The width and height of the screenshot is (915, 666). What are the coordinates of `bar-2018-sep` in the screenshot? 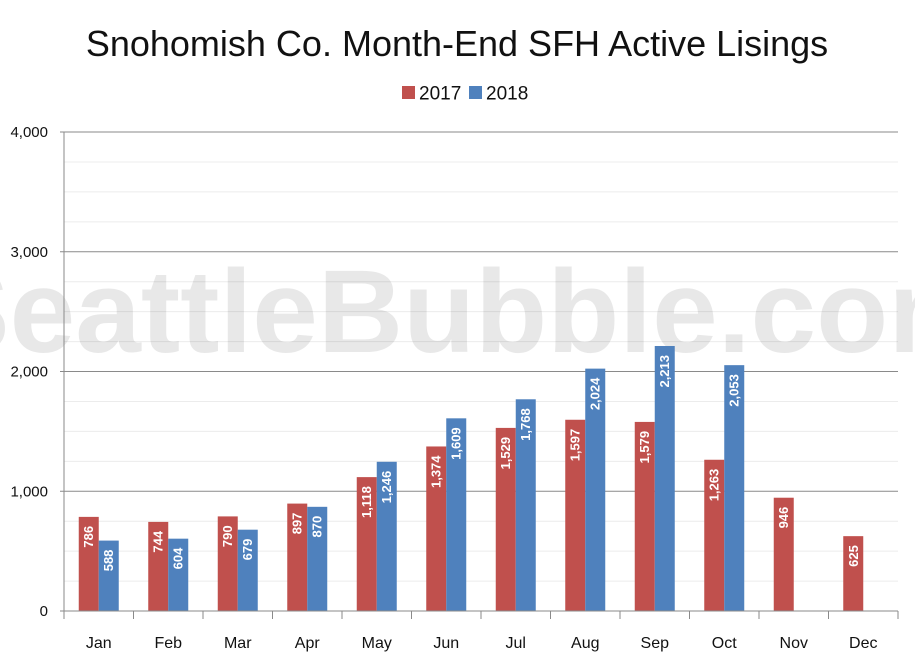 It's located at (664, 478).